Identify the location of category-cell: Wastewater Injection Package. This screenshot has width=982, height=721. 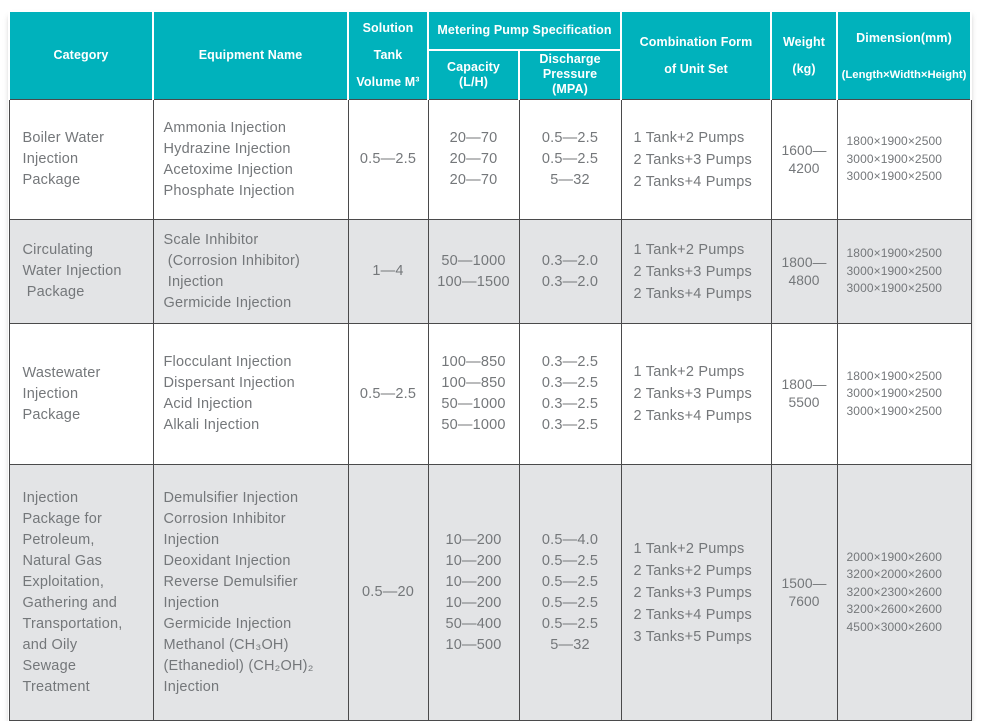
(81, 394).